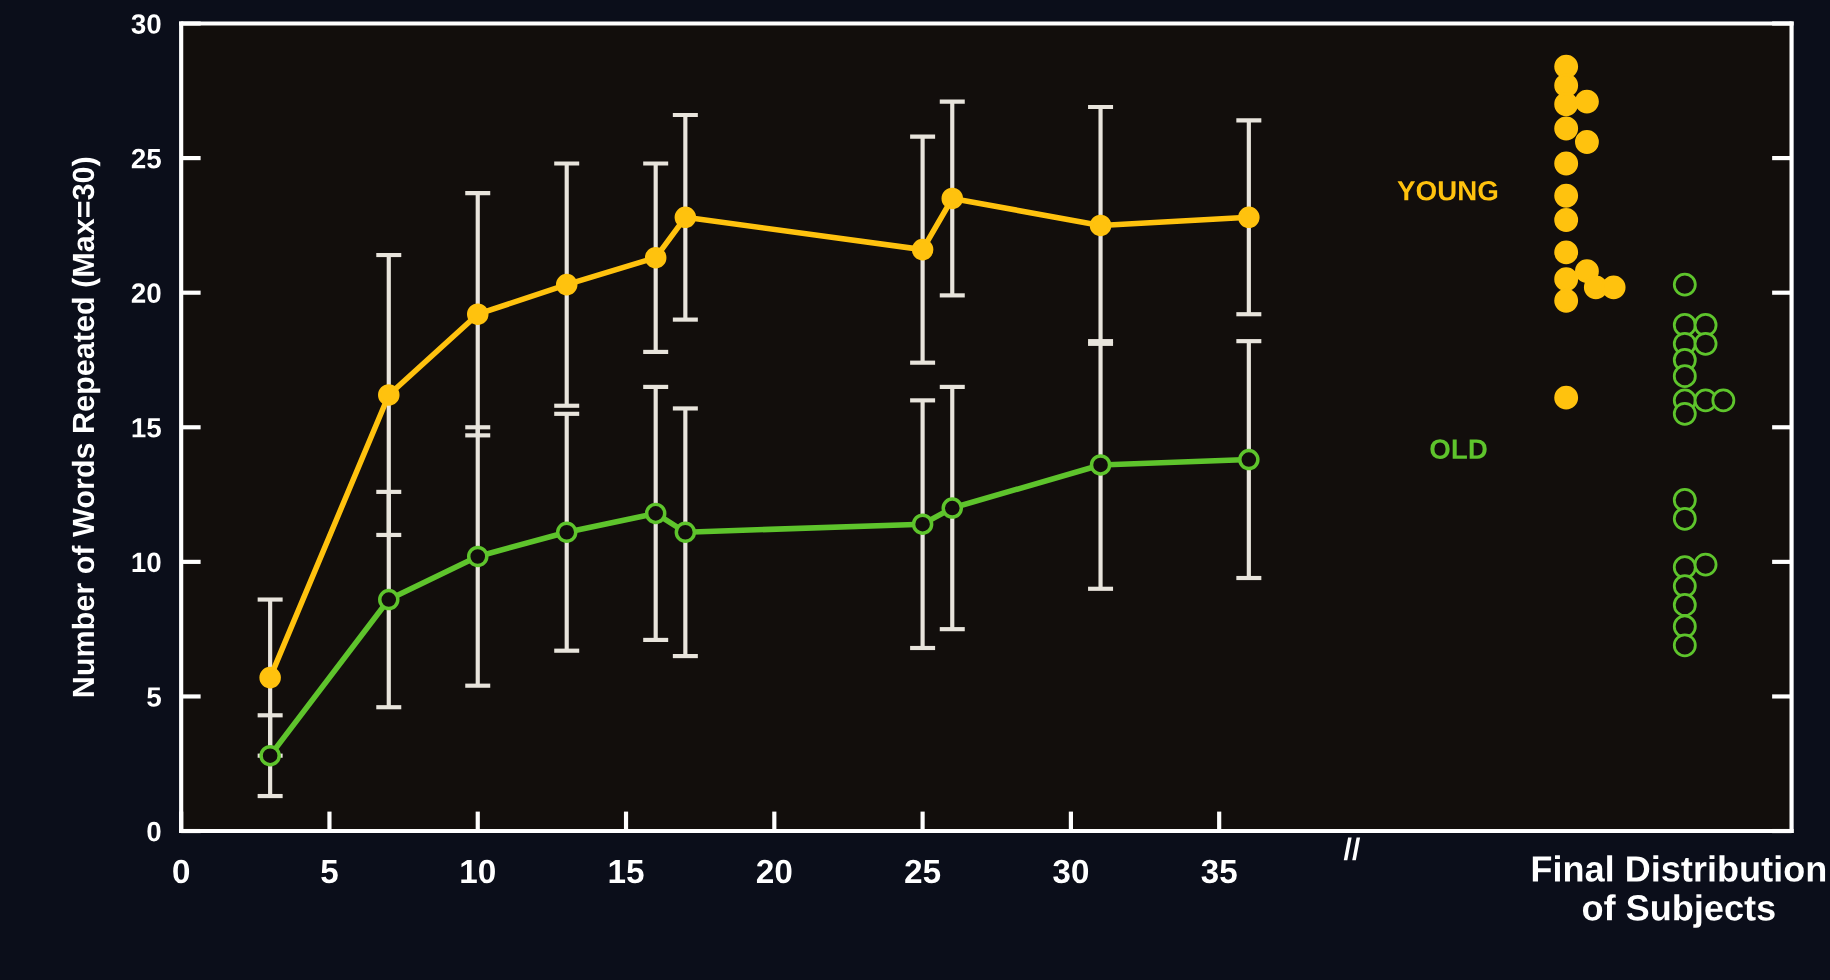 This screenshot has height=980, width=1830. I want to click on x-tick-label: 30, so click(1071, 871).